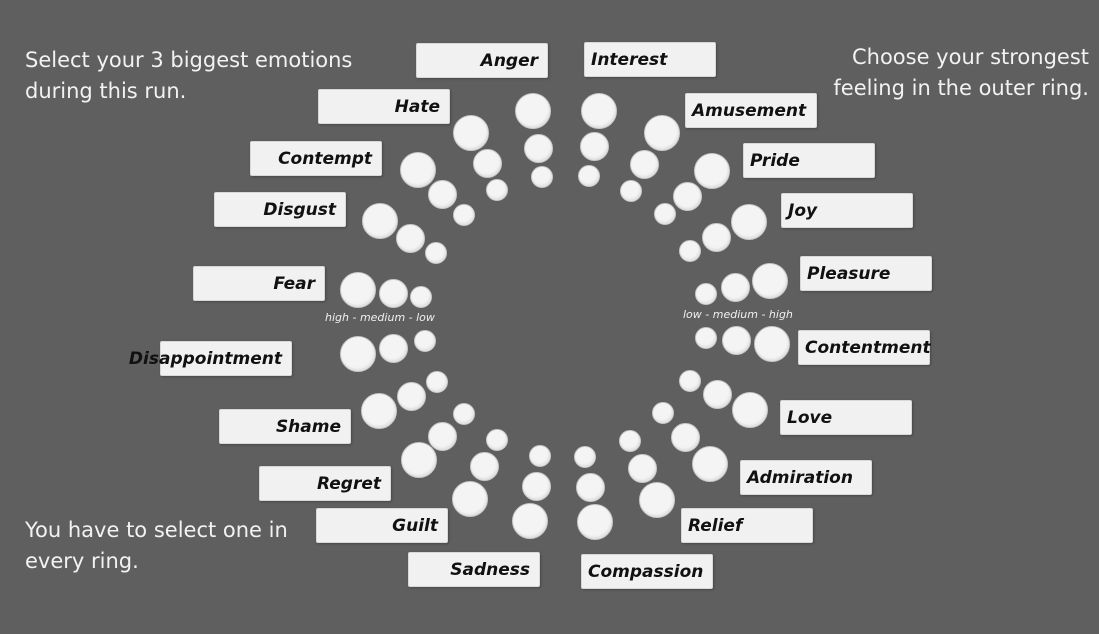 The image size is (1099, 634). I want to click on intensity-medium-love-radio, so click(717, 394).